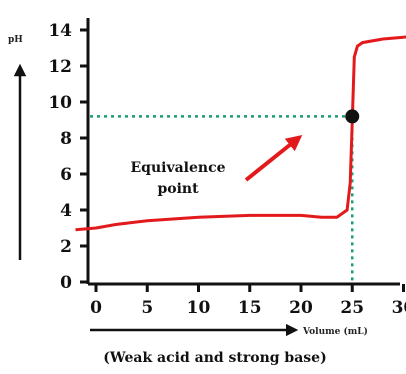 The height and width of the screenshot is (374, 406). Describe the element at coordinates (60, 103) in the screenshot. I see `y-tick-label: 10` at that location.